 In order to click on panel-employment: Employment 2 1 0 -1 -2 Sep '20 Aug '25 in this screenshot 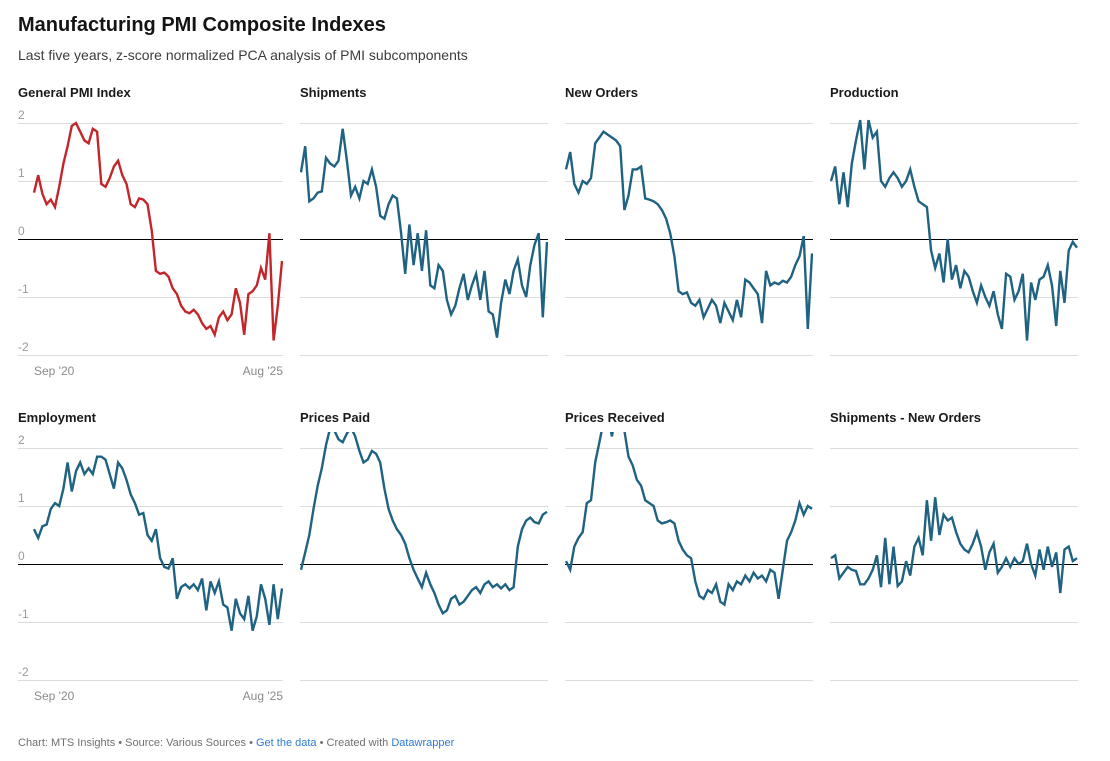, I will do `click(150, 560)`.